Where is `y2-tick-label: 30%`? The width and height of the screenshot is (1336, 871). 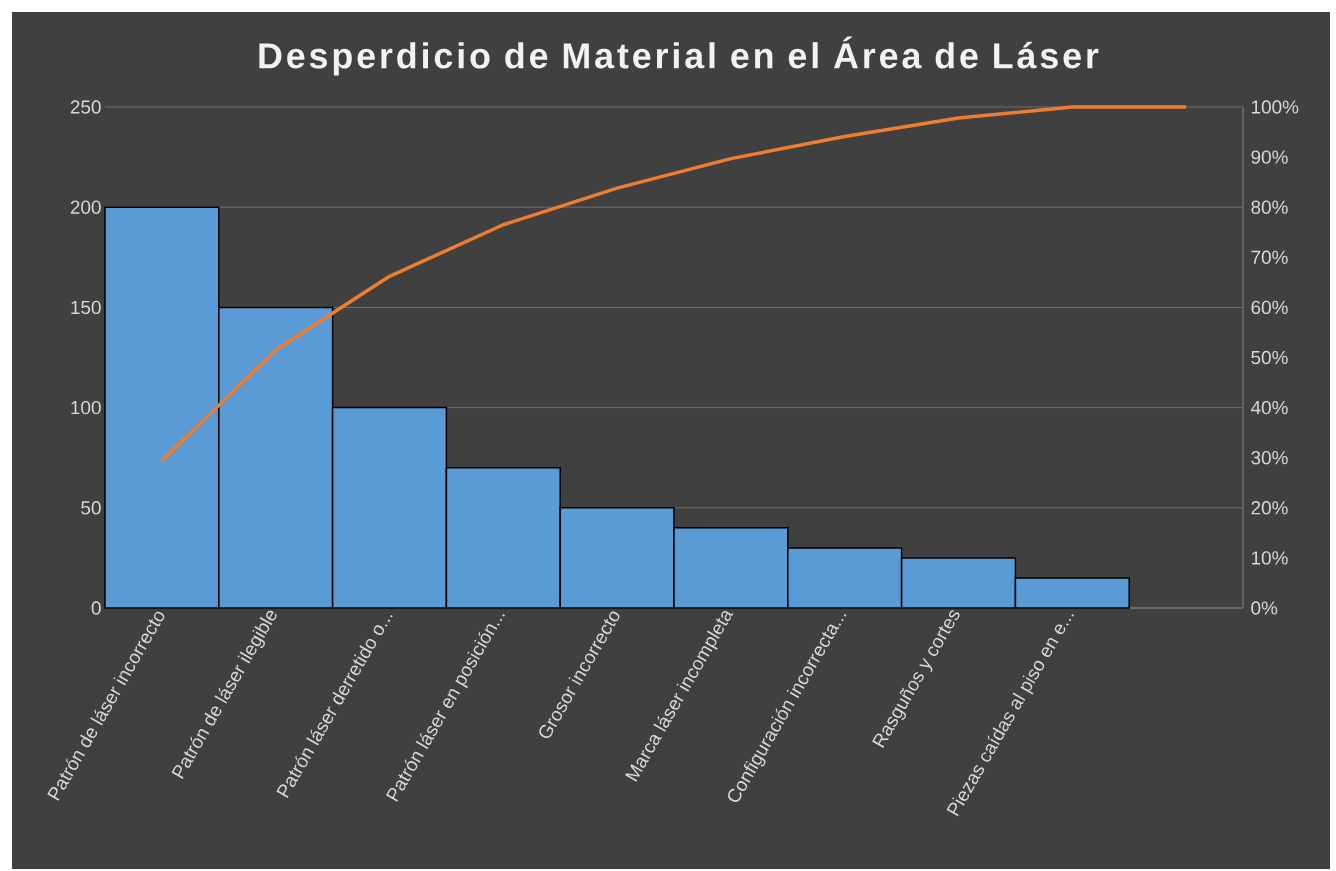
y2-tick-label: 30% is located at coordinates (1269, 457).